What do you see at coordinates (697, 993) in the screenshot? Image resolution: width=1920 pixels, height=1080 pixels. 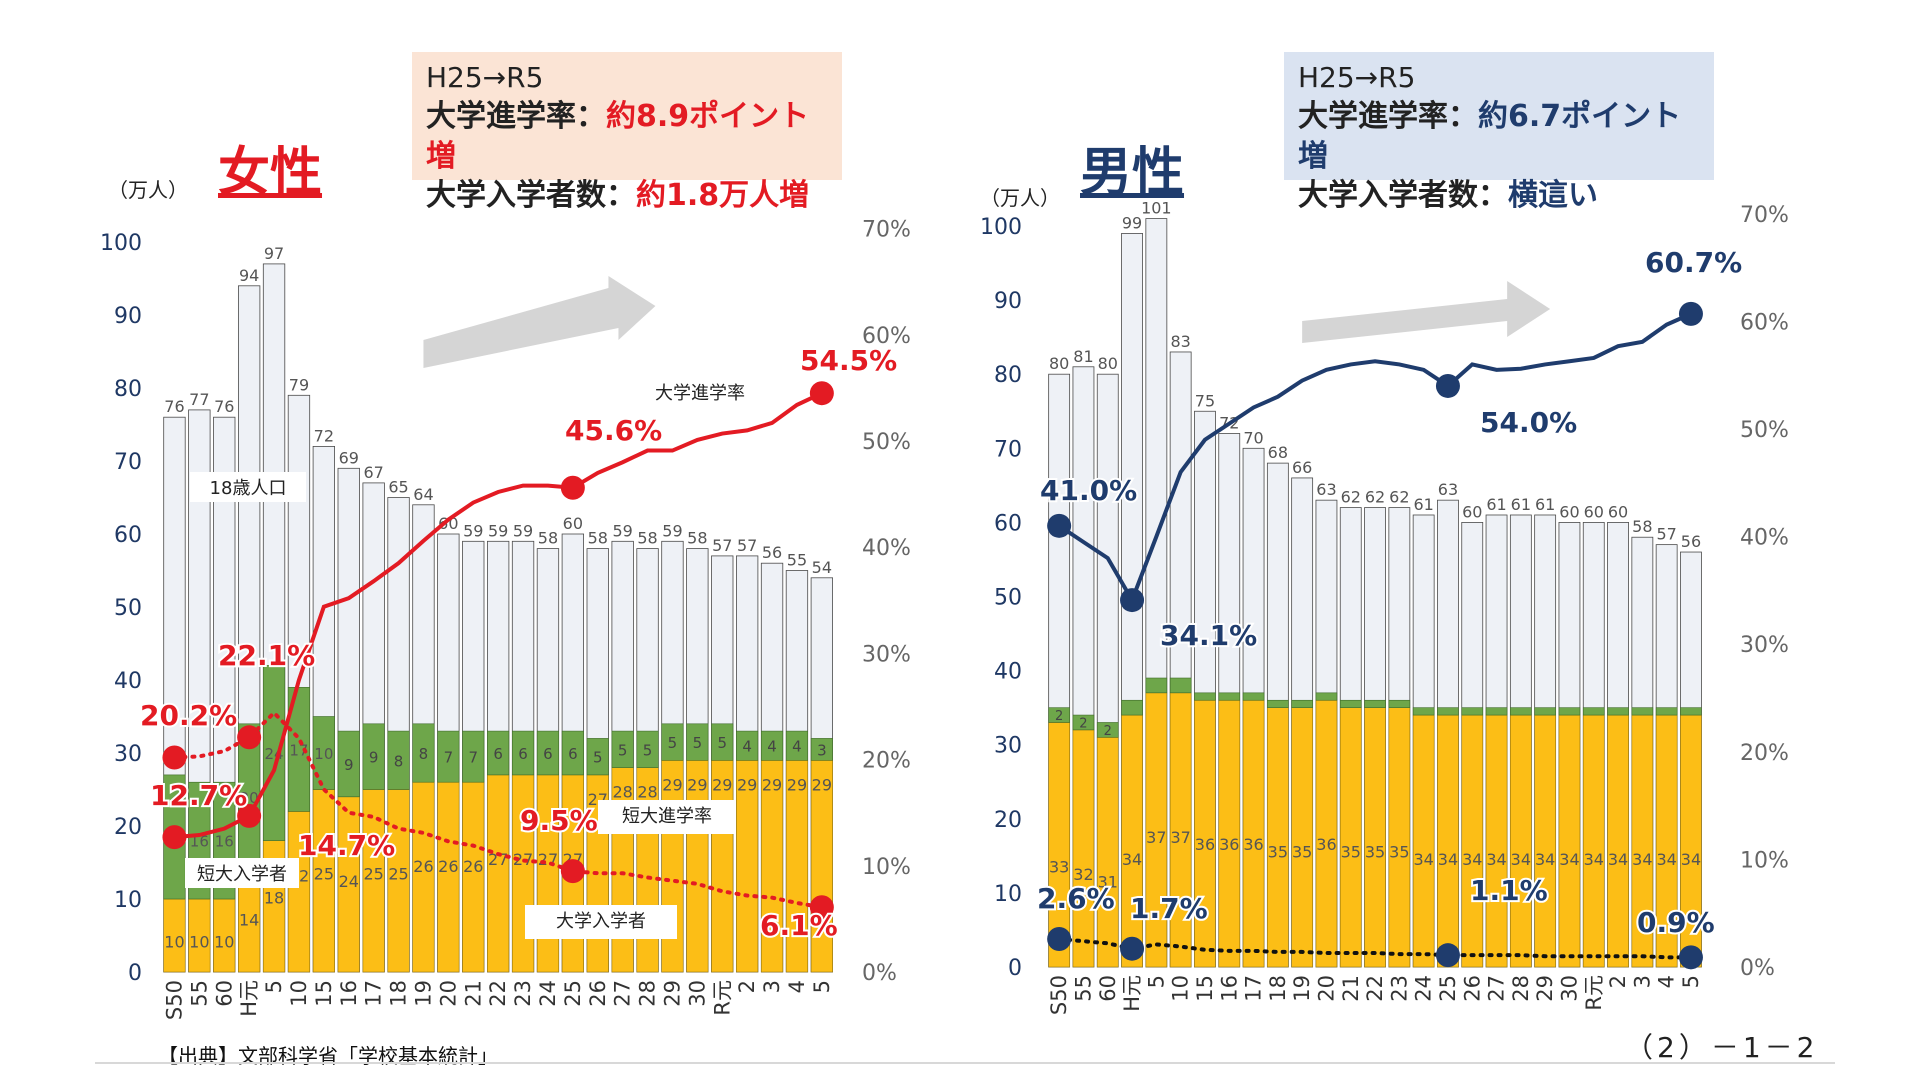 I see `female-x-tick: 30` at bounding box center [697, 993].